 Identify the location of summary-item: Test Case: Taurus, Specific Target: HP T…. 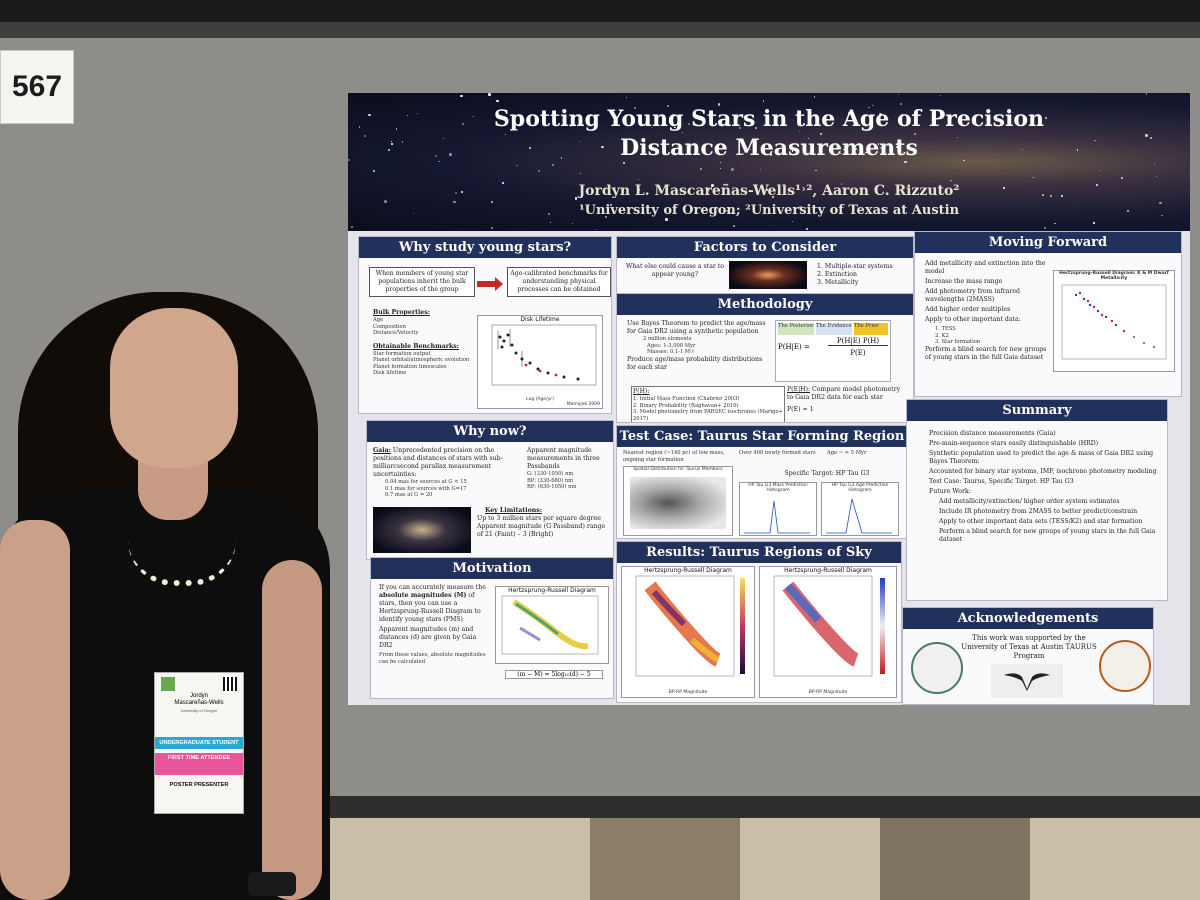
(1001, 481).